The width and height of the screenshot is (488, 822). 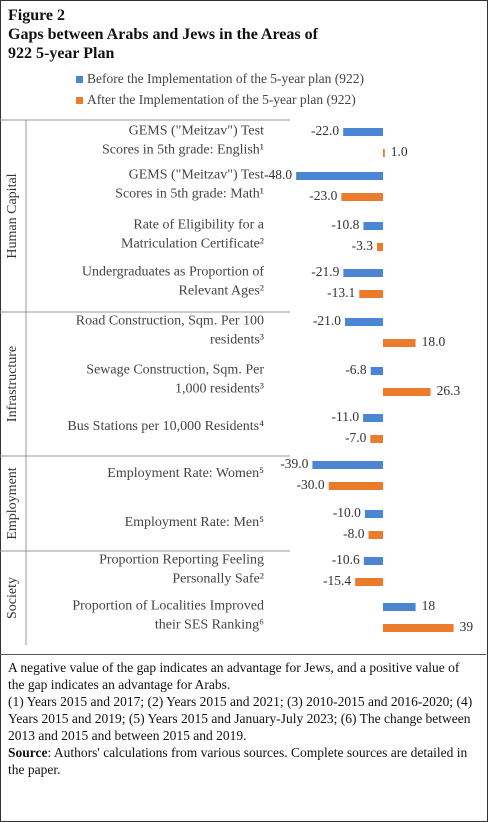 I want to click on data-label-after: -3.3, so click(x=363, y=245).